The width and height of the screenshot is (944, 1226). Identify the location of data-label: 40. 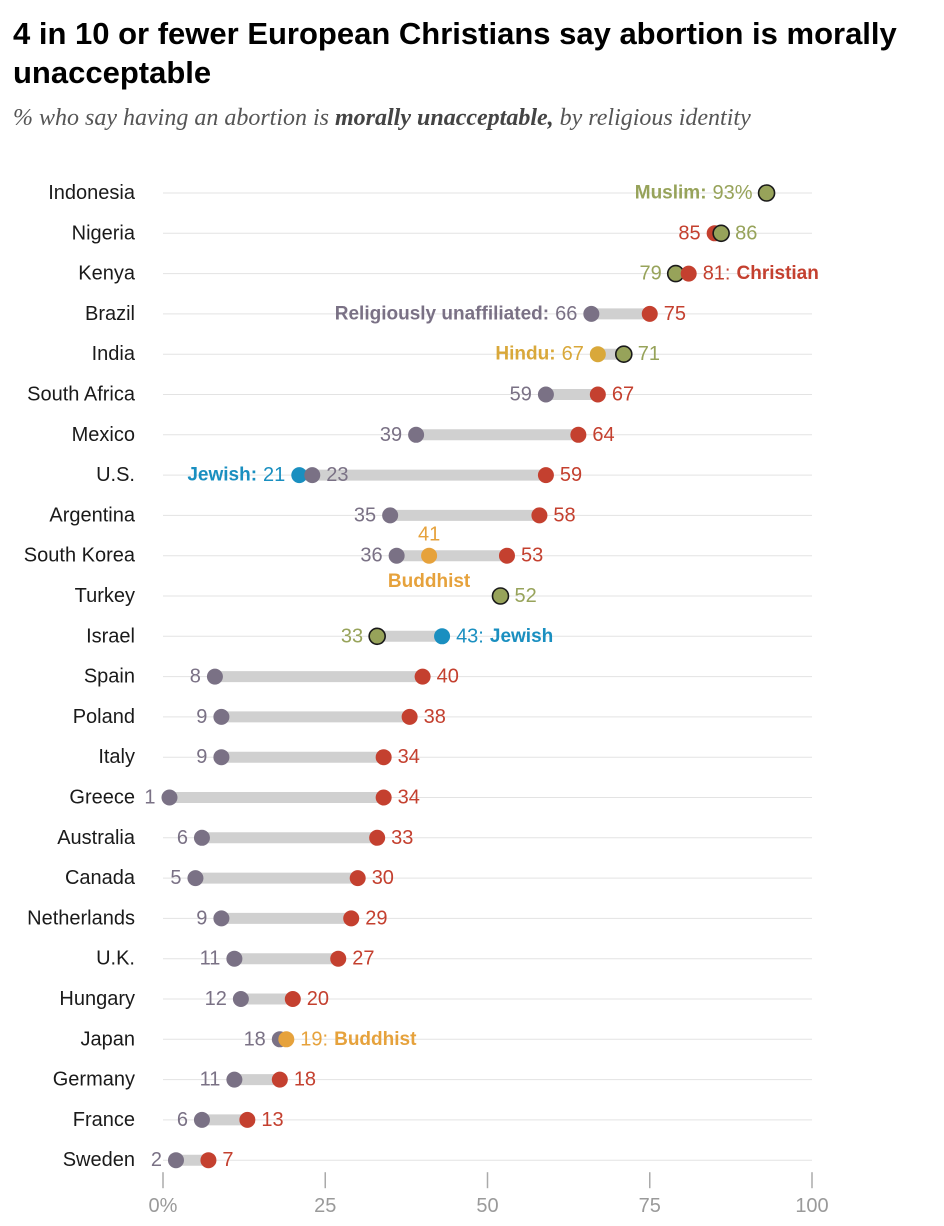
(448, 677).